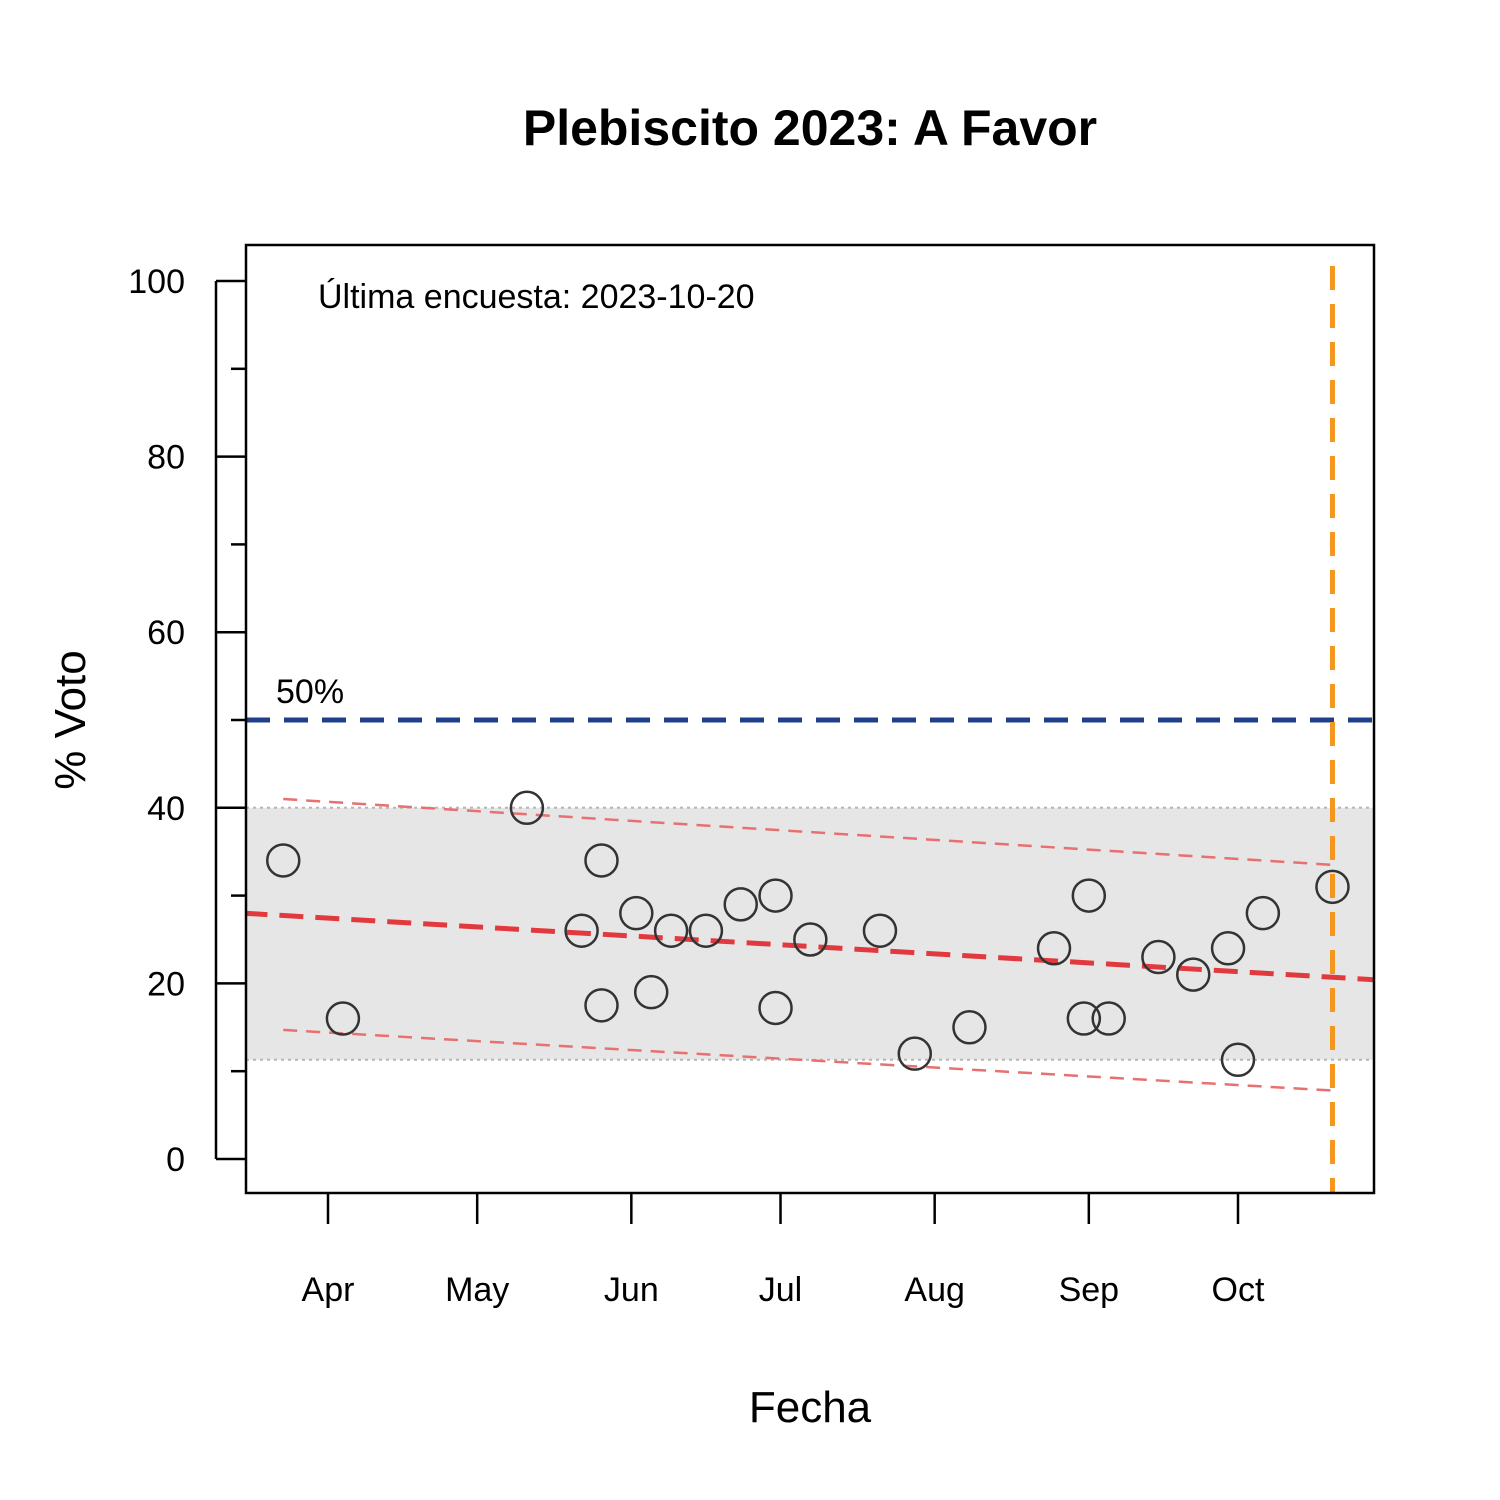 The height and width of the screenshot is (1500, 1500). What do you see at coordinates (631, 1290) in the screenshot?
I see `x-tick-label: Jun` at bounding box center [631, 1290].